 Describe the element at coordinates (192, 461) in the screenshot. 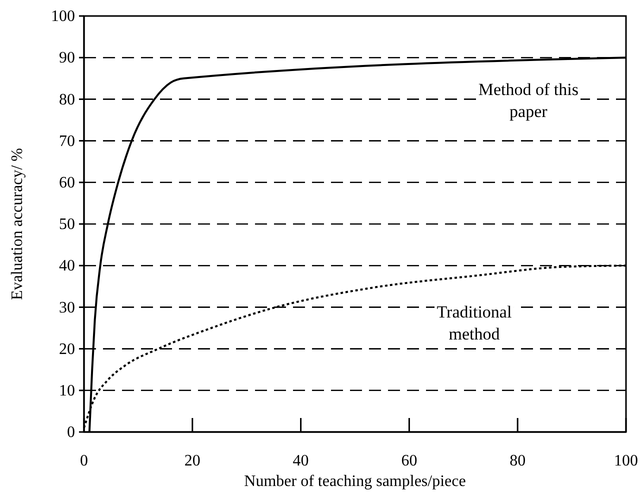

I see `x-tick-label: 20` at that location.